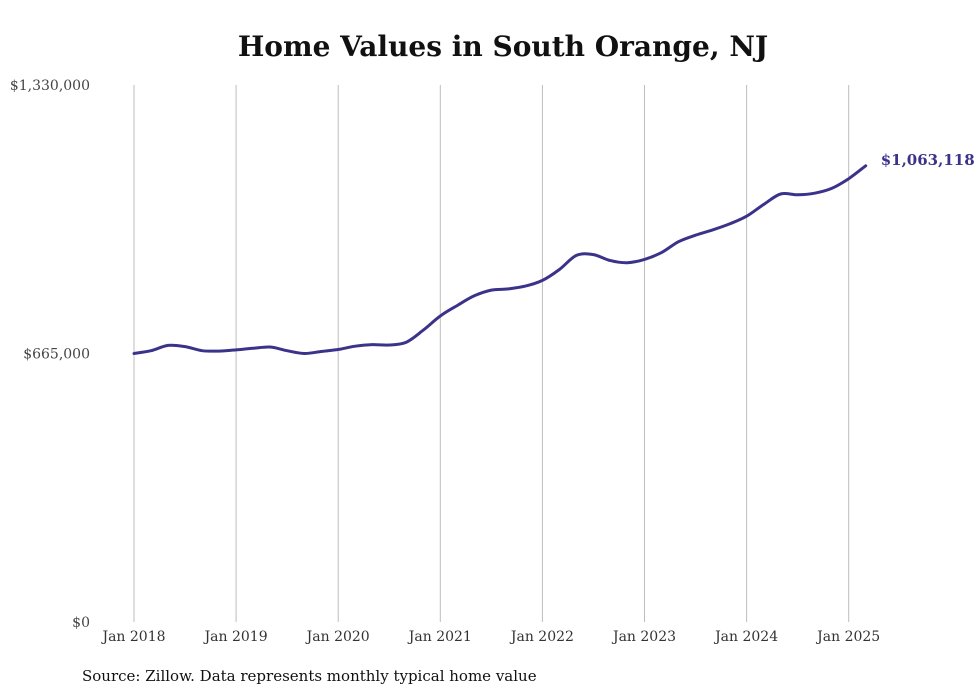 The height and width of the screenshot is (699, 980). Describe the element at coordinates (56, 355) in the screenshot. I see `y-tick-label: $665,000` at that location.